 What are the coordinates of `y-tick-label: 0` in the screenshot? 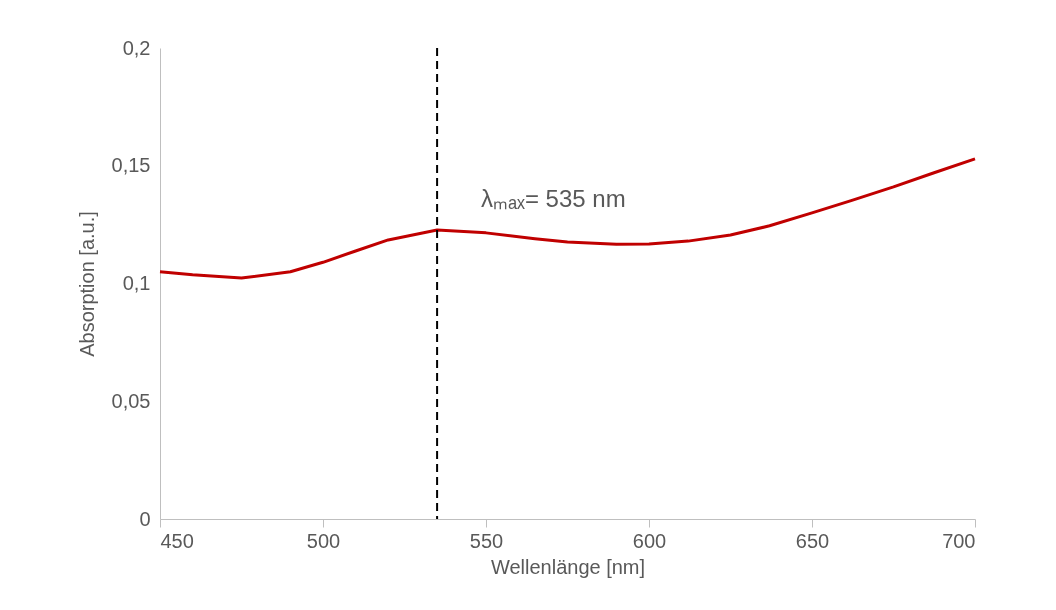 It's located at (145, 518).